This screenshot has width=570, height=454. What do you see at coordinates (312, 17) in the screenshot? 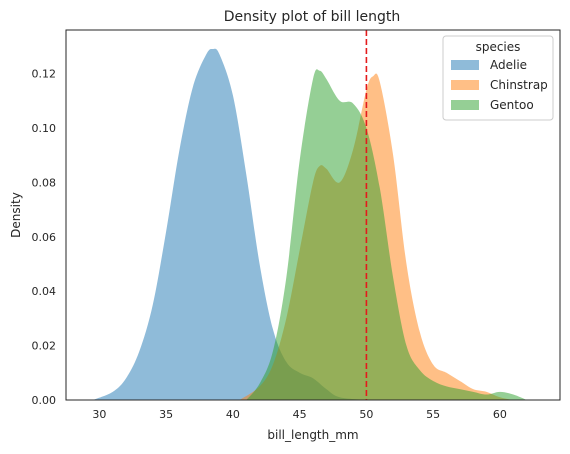
I see `chart-title: Density plot of bill length` at bounding box center [312, 17].